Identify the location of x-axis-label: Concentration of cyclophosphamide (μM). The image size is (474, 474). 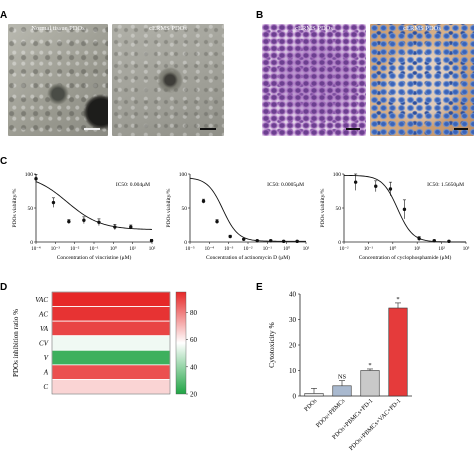
(405, 257).